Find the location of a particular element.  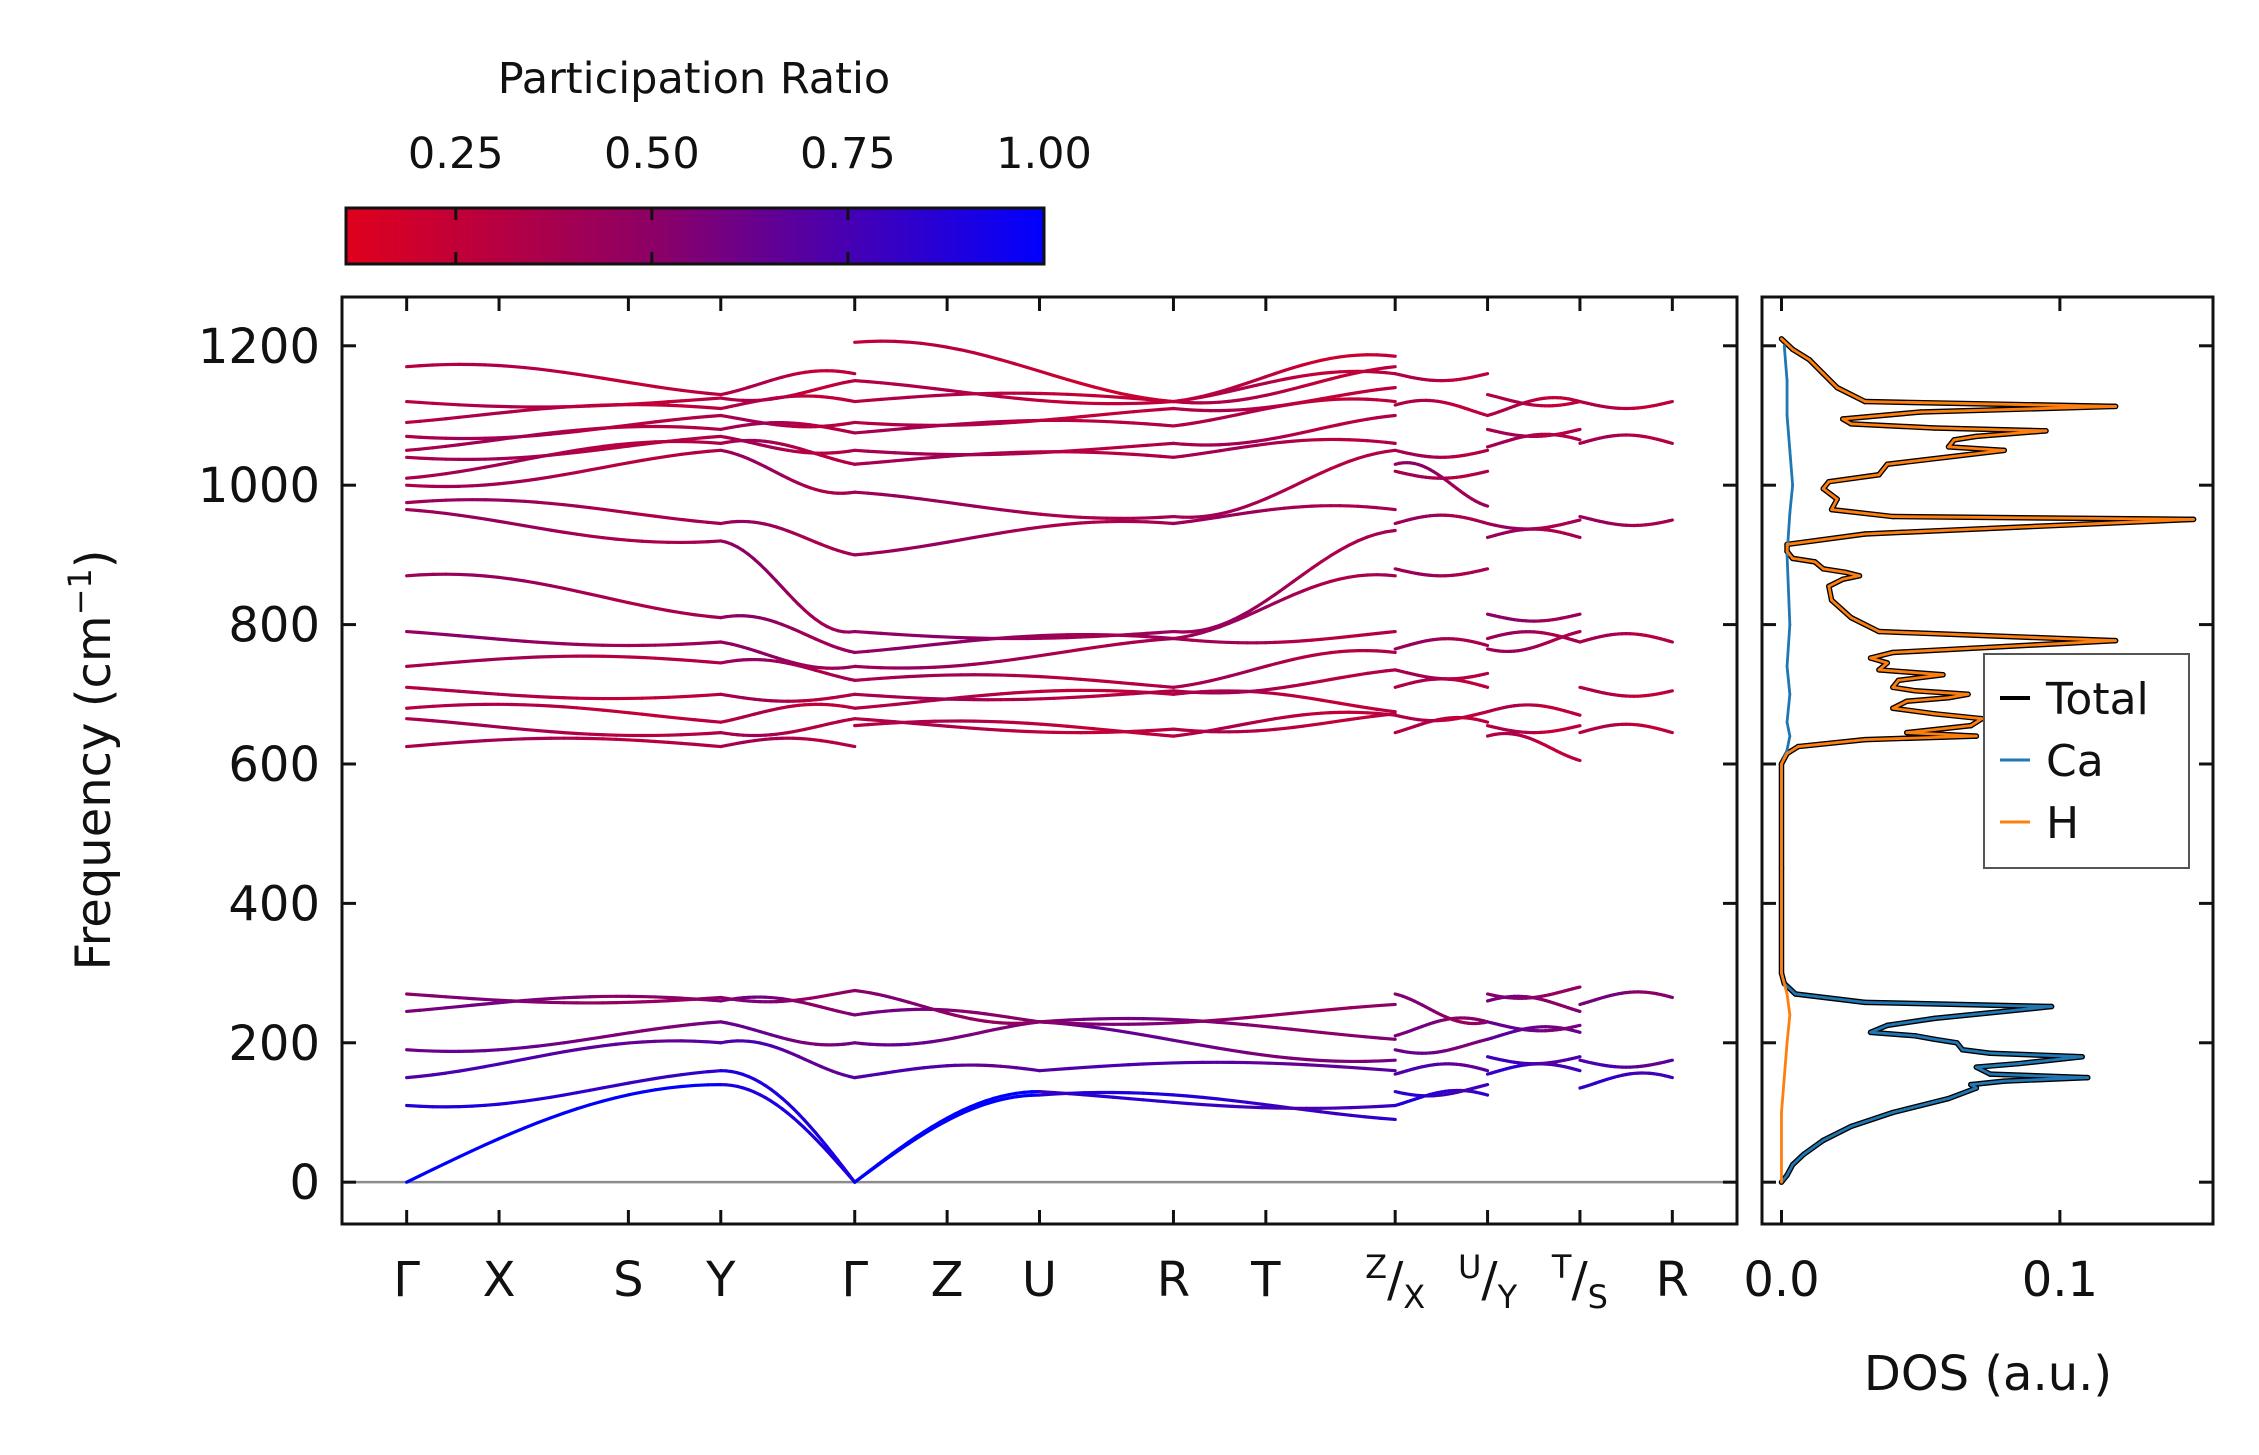

legend-label-total: Total is located at coordinates (2097, 699).